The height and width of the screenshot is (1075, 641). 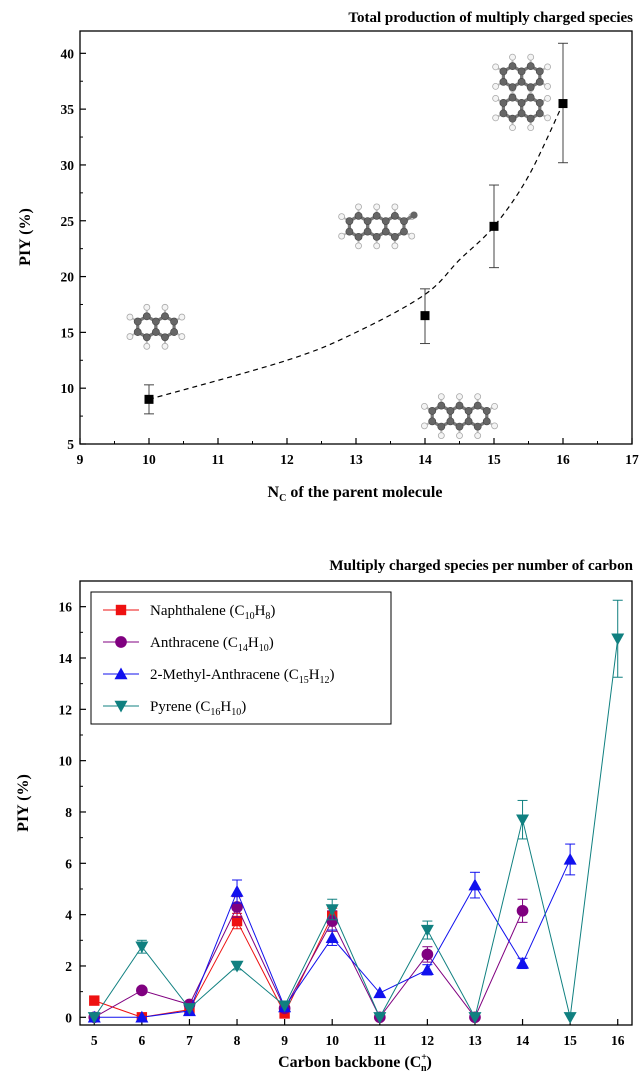 I want to click on bottom-x-tick-label: 13, so click(x=475, y=1040).